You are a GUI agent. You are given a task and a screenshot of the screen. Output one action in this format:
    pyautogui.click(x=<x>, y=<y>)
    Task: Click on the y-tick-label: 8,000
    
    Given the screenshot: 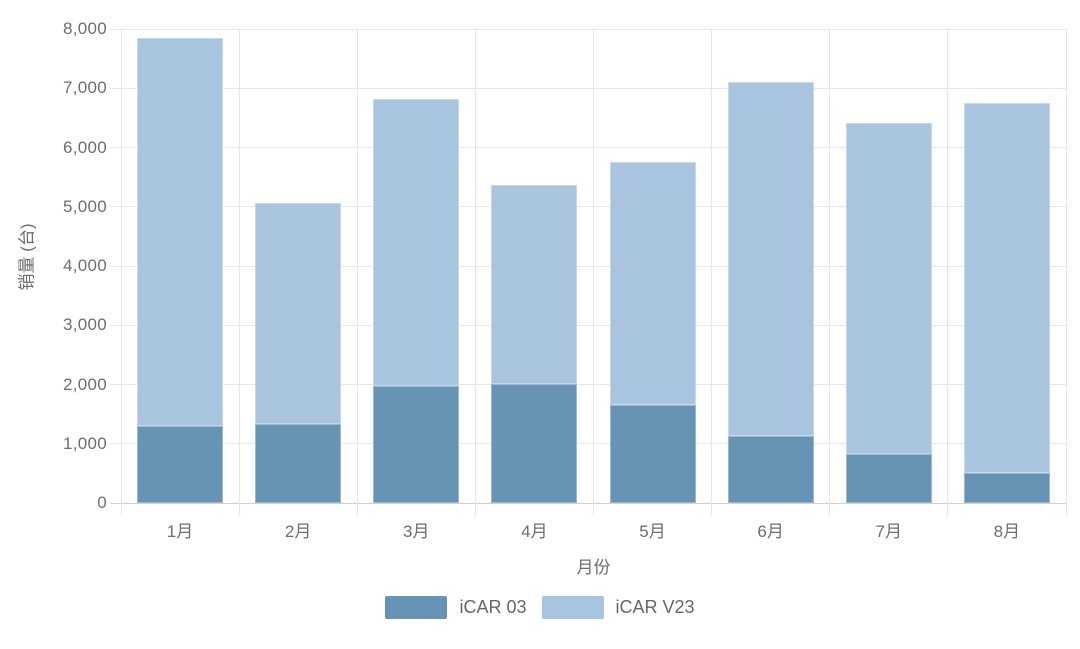 What is the action you would take?
    pyautogui.click(x=84, y=28)
    